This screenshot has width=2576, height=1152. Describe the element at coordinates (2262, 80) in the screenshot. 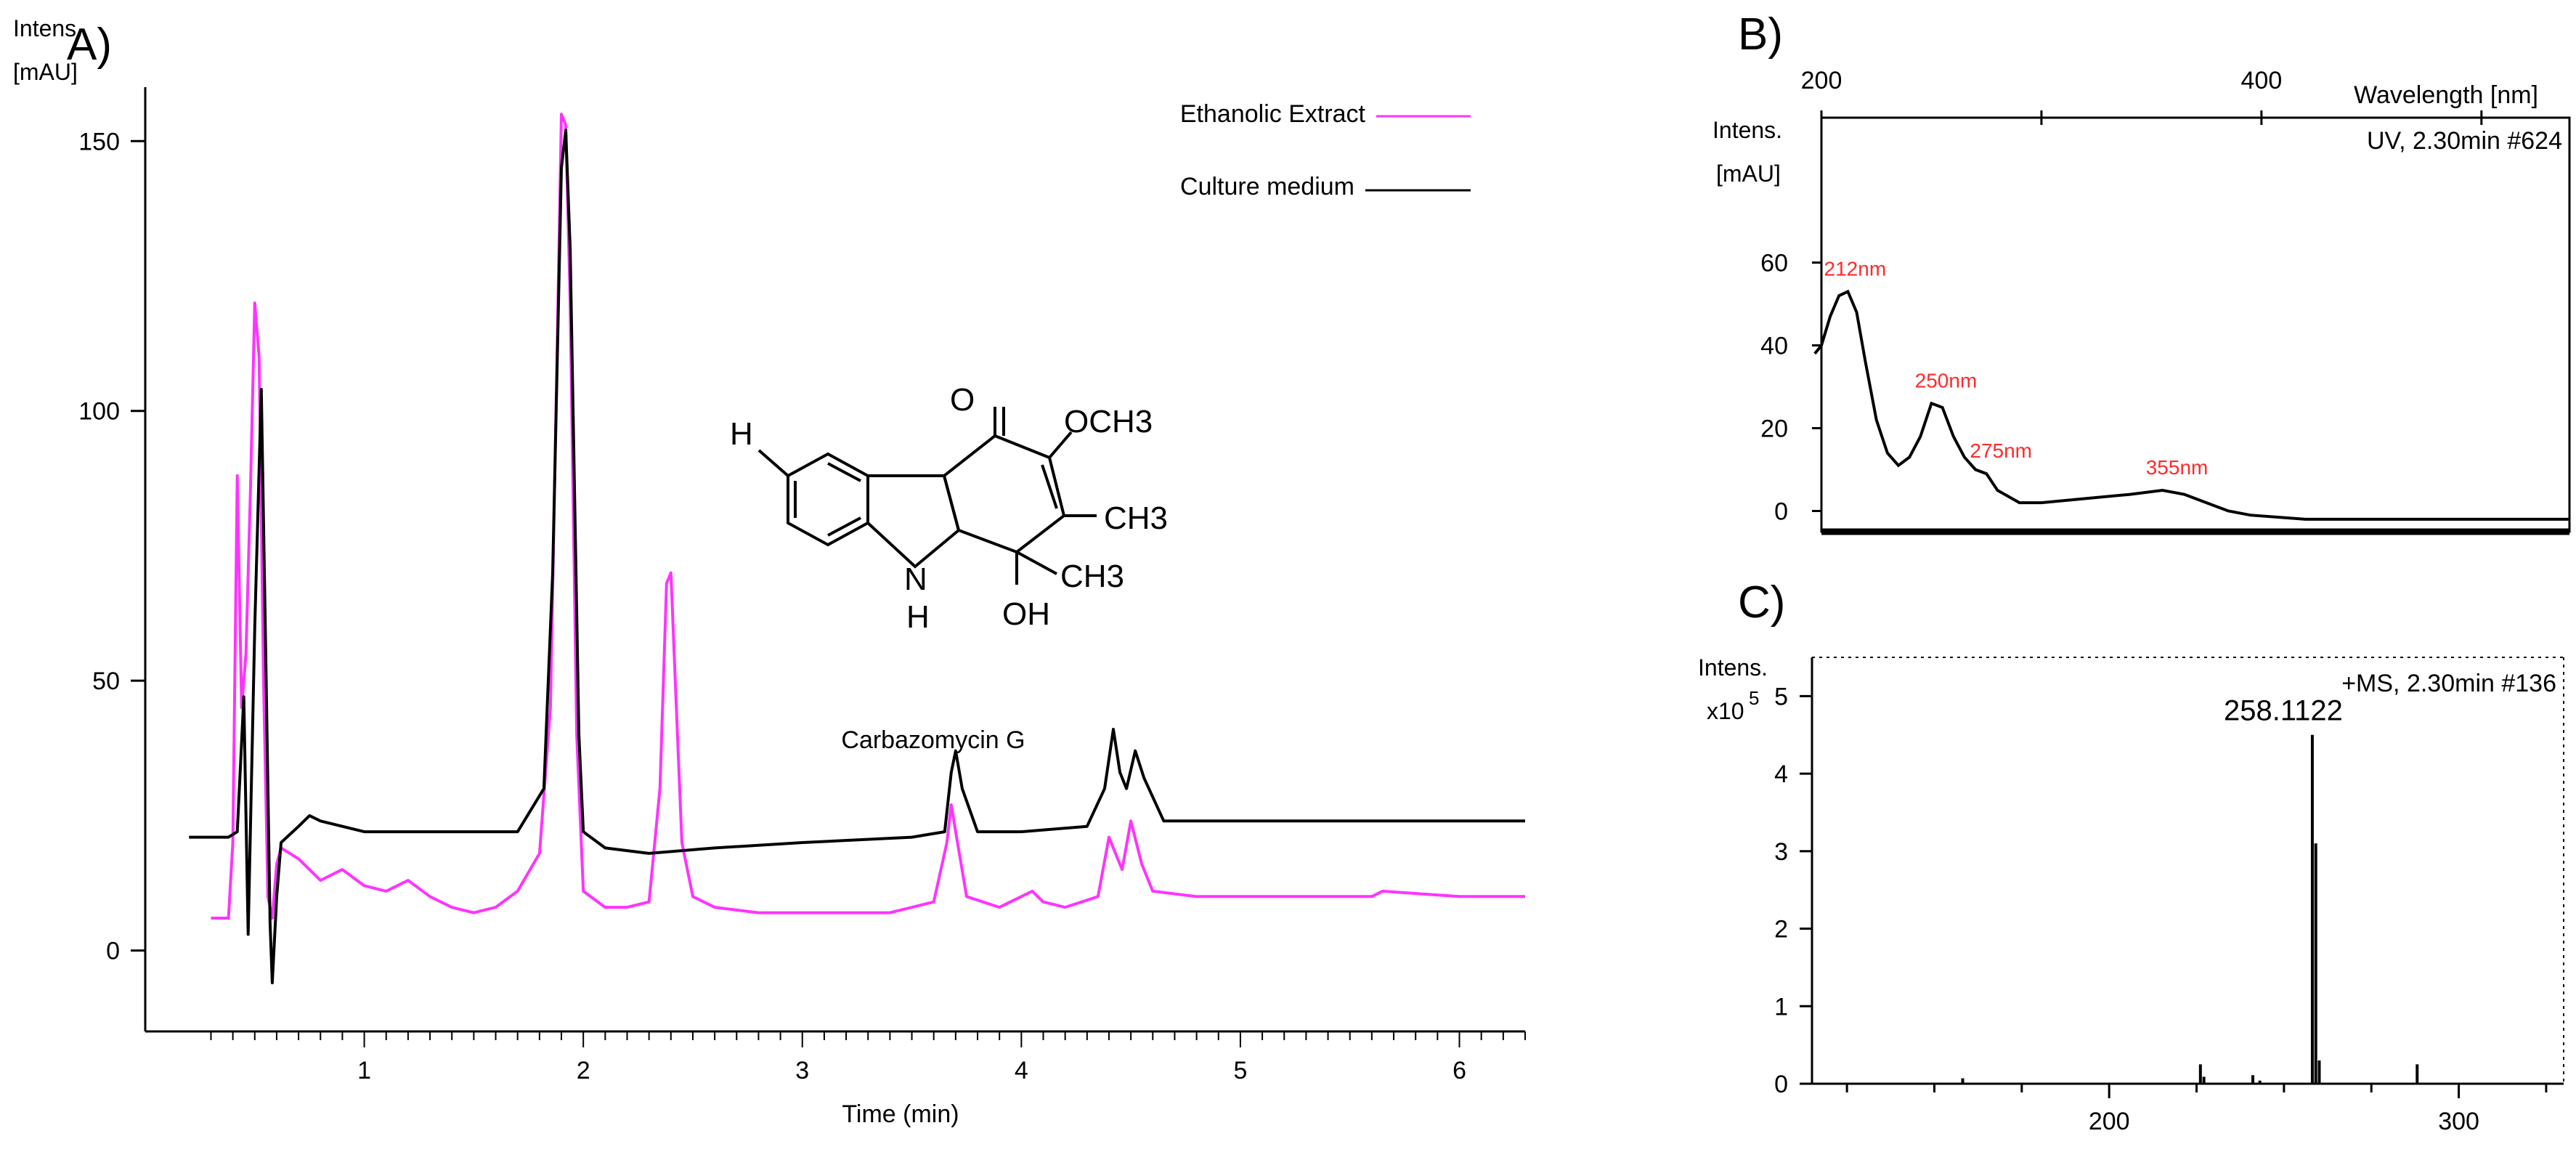

I see `panel-b-xtick-label-1: 400` at that location.